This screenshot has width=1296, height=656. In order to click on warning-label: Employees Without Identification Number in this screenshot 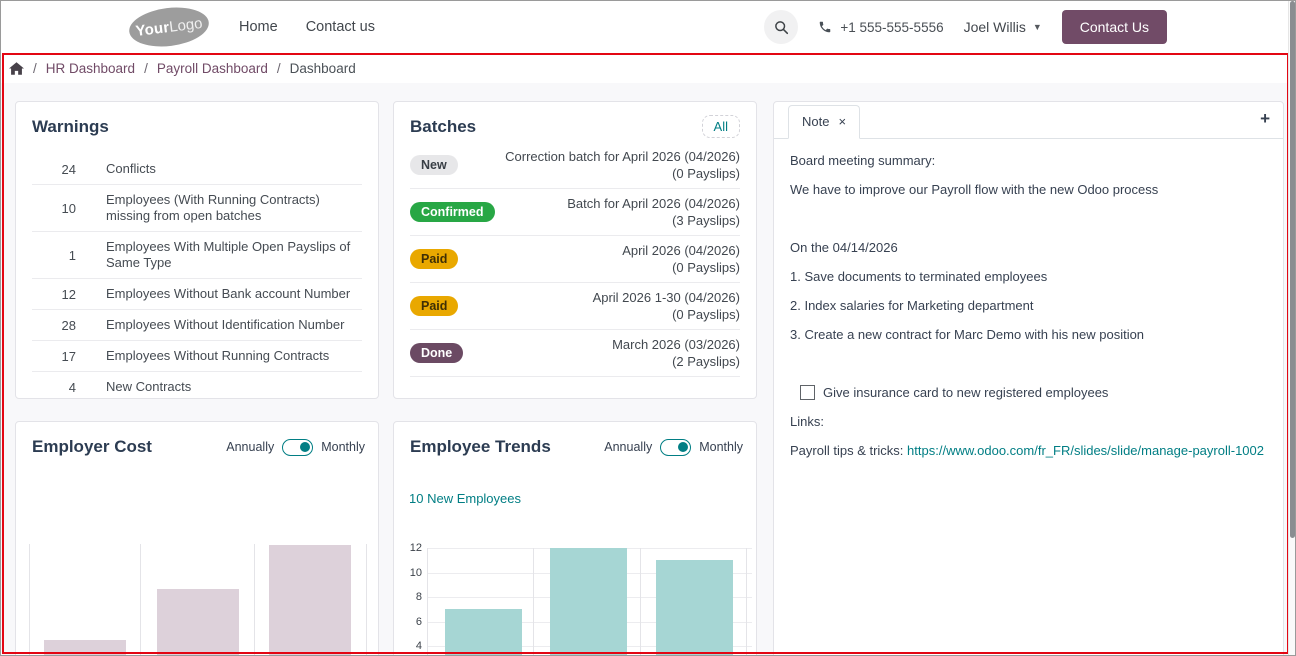, I will do `click(225, 324)`.